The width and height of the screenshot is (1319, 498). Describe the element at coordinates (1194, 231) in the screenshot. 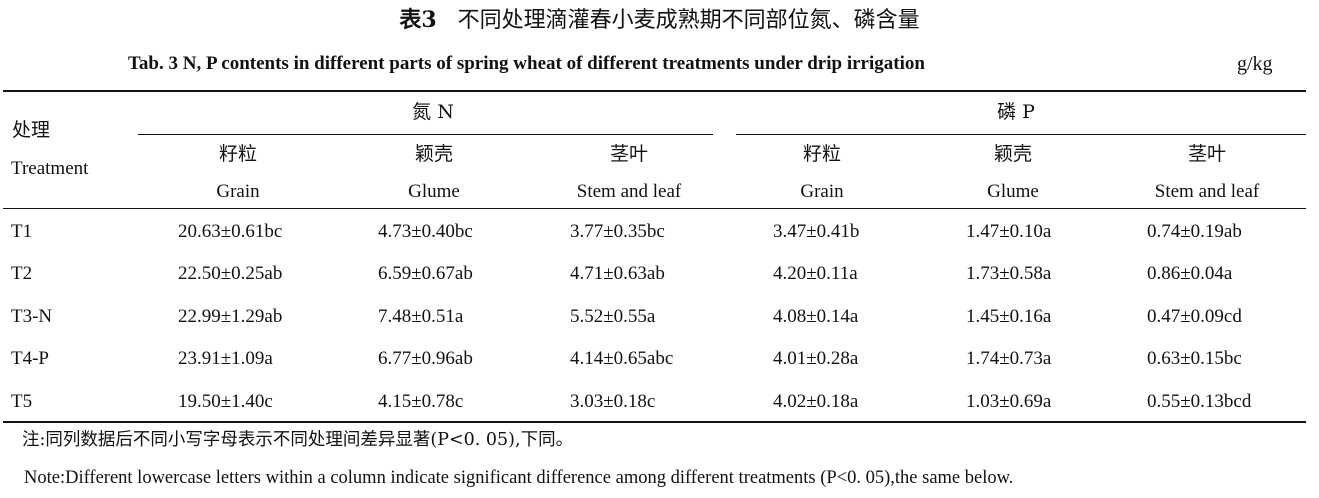

I see `value-cell: 0.74±0.19ab` at that location.